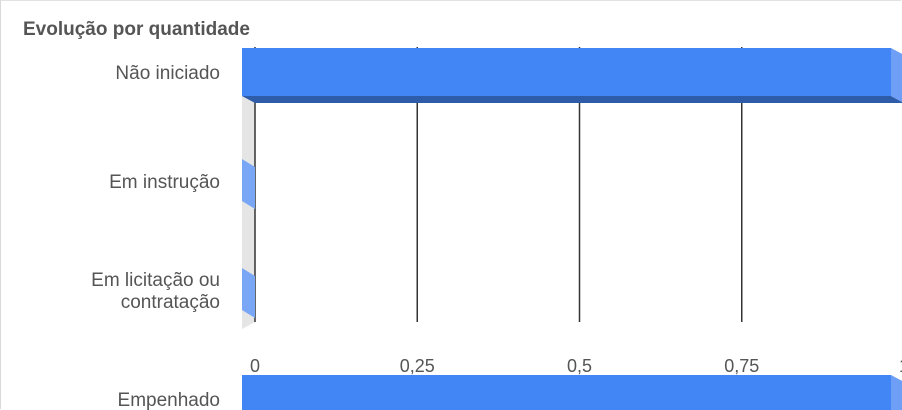 The height and width of the screenshot is (410, 902). I want to click on bar-bottom-face, so click(572, 99).